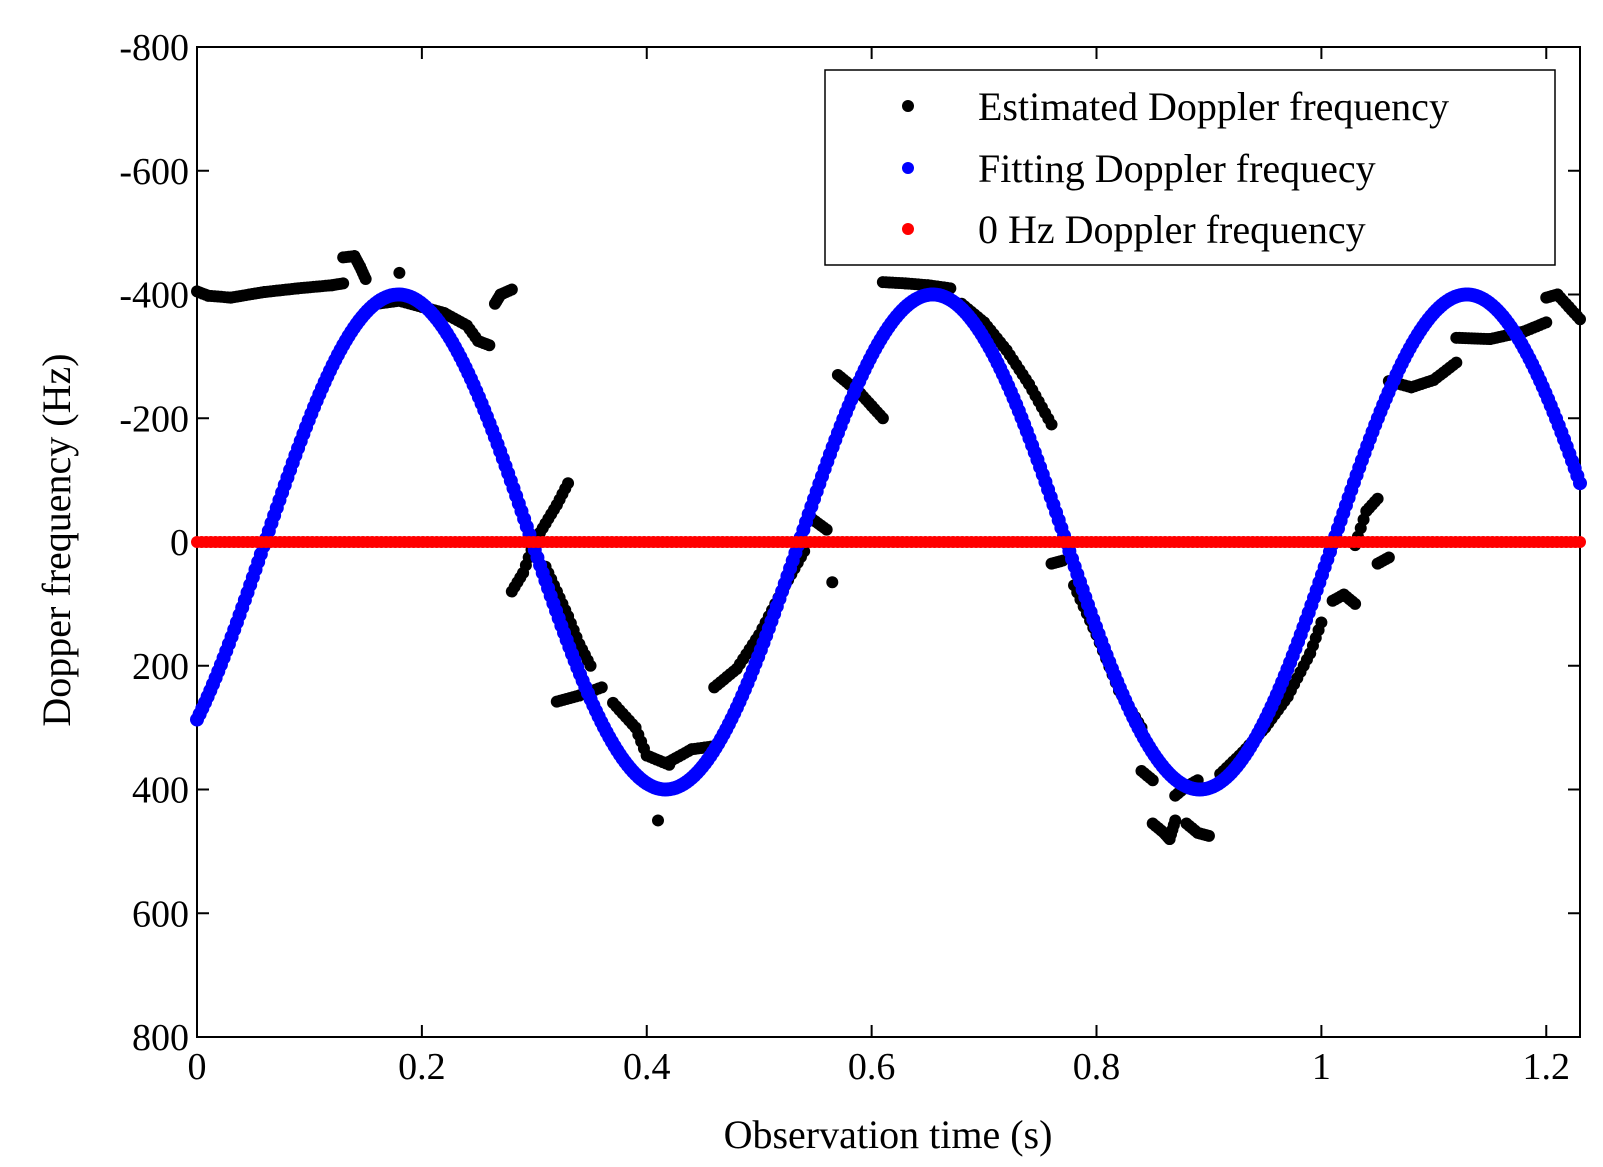 The image size is (1603, 1167). I want to click on y-tick-label: 0, so click(179, 543).